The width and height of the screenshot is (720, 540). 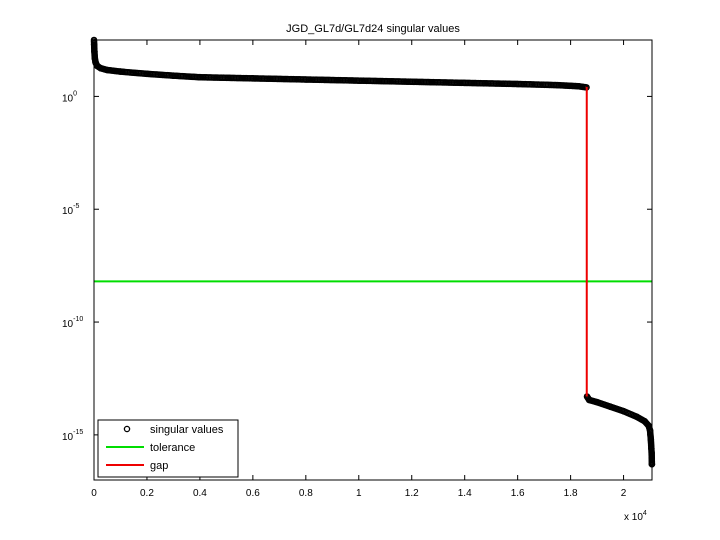 What do you see at coordinates (306, 493) in the screenshot?
I see `x-tick-label: 0.8` at bounding box center [306, 493].